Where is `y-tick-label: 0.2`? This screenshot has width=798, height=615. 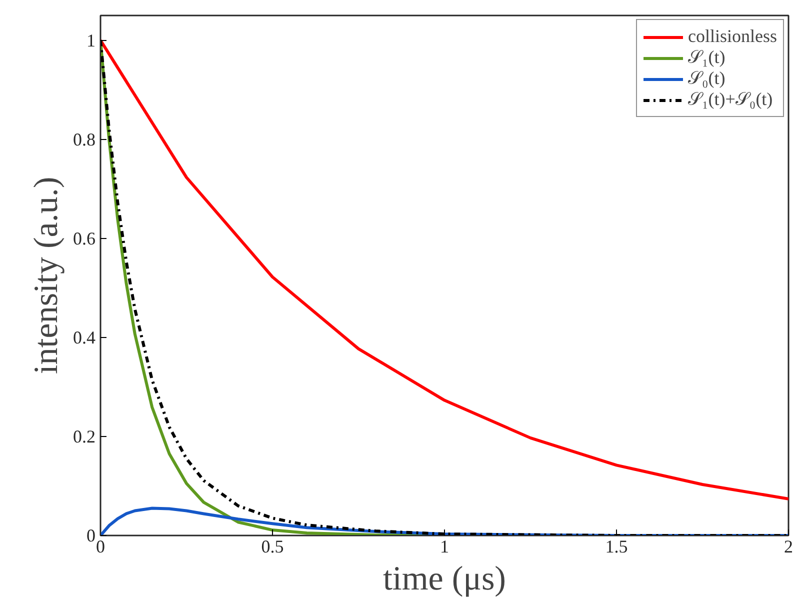 y-tick-label: 0.2 is located at coordinates (84, 436).